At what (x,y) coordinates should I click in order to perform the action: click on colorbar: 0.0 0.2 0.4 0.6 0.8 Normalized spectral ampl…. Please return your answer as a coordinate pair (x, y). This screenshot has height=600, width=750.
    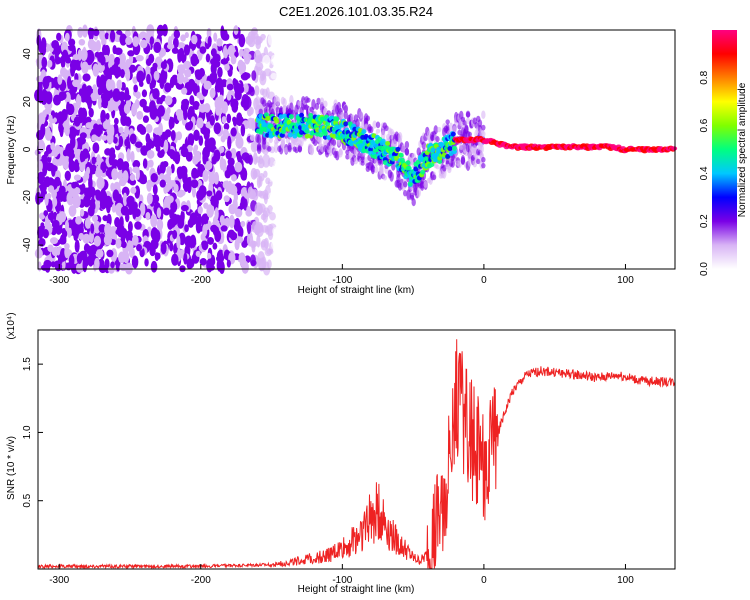
    Looking at the image, I should click on (723, 153).